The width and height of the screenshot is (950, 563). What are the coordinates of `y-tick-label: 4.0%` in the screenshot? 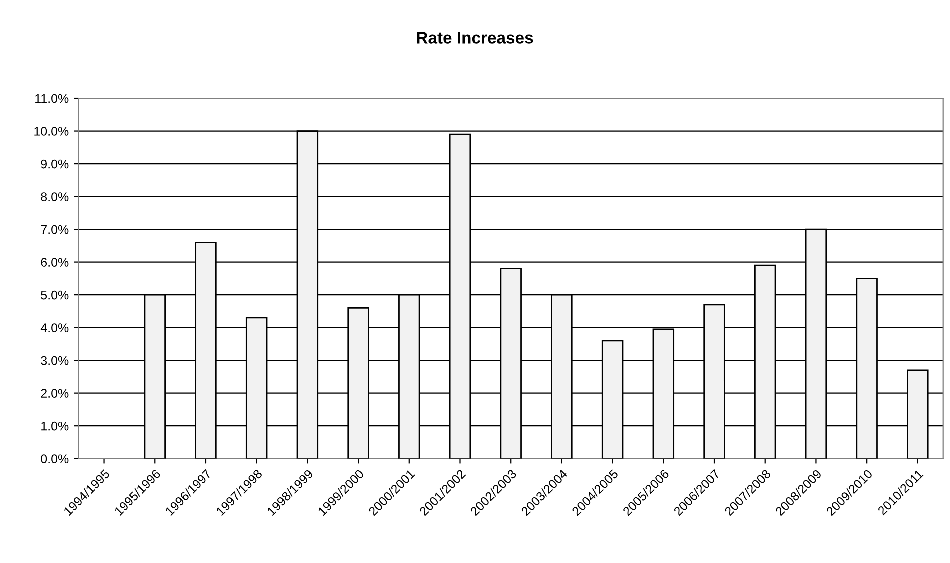 It's located at (54, 328).